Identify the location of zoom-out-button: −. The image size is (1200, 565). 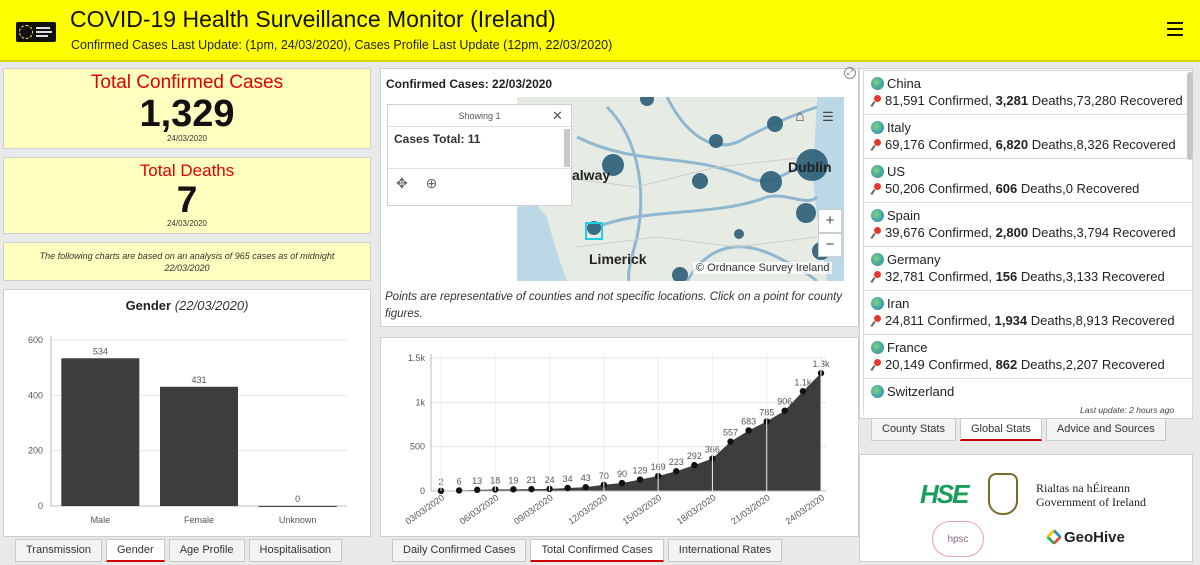
(830, 245).